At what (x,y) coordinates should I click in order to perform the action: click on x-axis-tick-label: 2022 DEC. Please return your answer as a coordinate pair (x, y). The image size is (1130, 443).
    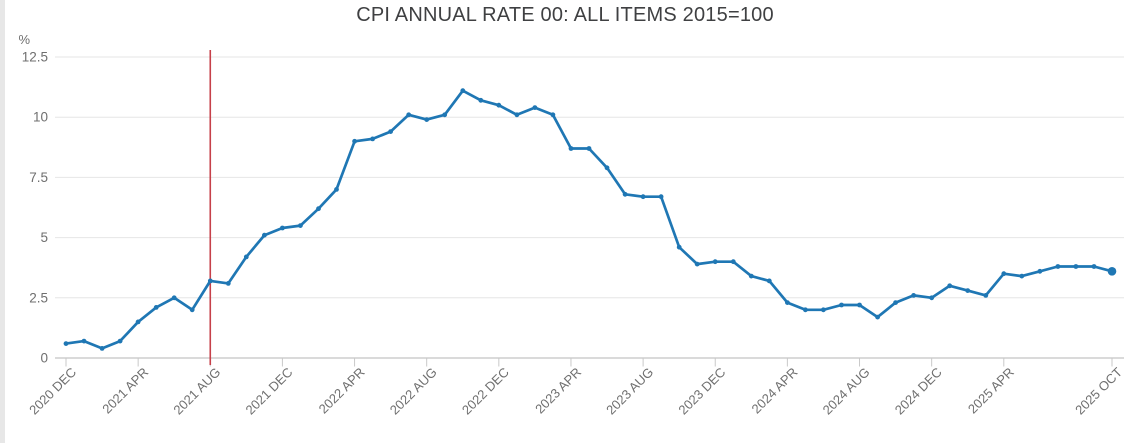
    Looking at the image, I should click on (485, 391).